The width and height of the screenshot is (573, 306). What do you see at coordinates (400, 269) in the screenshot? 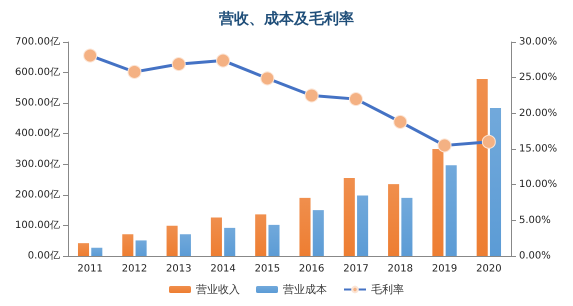
I see `x-tick-label: 2018` at bounding box center [400, 269].